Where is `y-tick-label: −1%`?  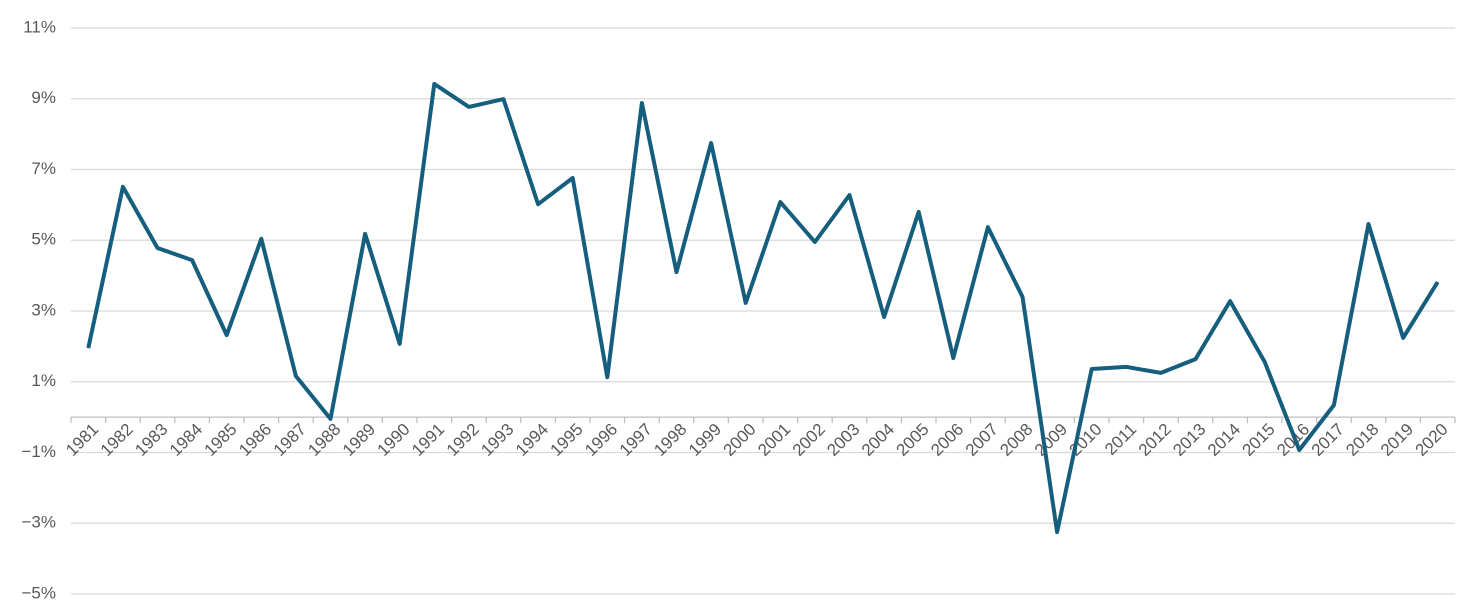
y-tick-label: −1% is located at coordinates (39, 451).